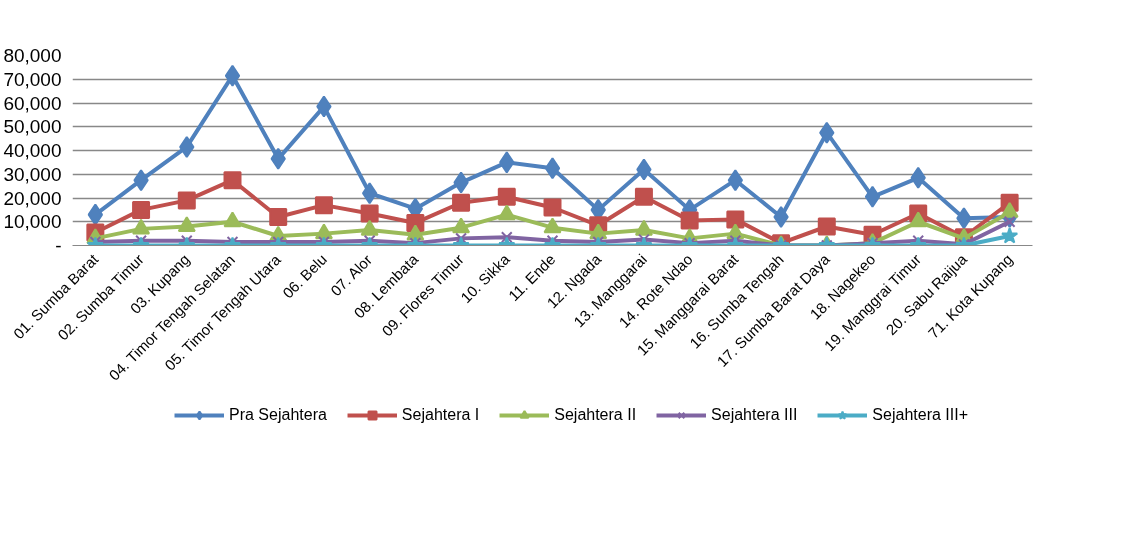 This screenshot has width=1122, height=548. I want to click on legend-label: Pra Sejahtera, so click(278, 414).